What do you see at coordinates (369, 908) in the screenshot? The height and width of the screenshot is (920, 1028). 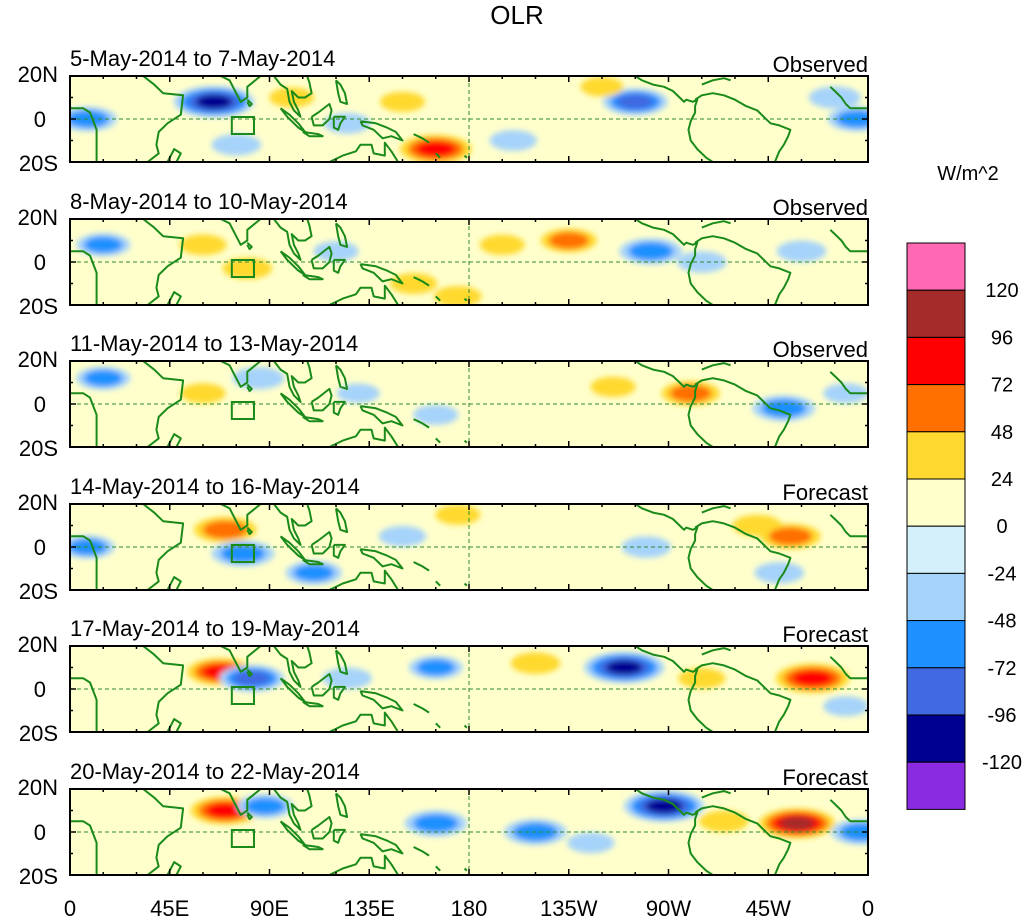 I see `x-tick-label: 135E` at bounding box center [369, 908].